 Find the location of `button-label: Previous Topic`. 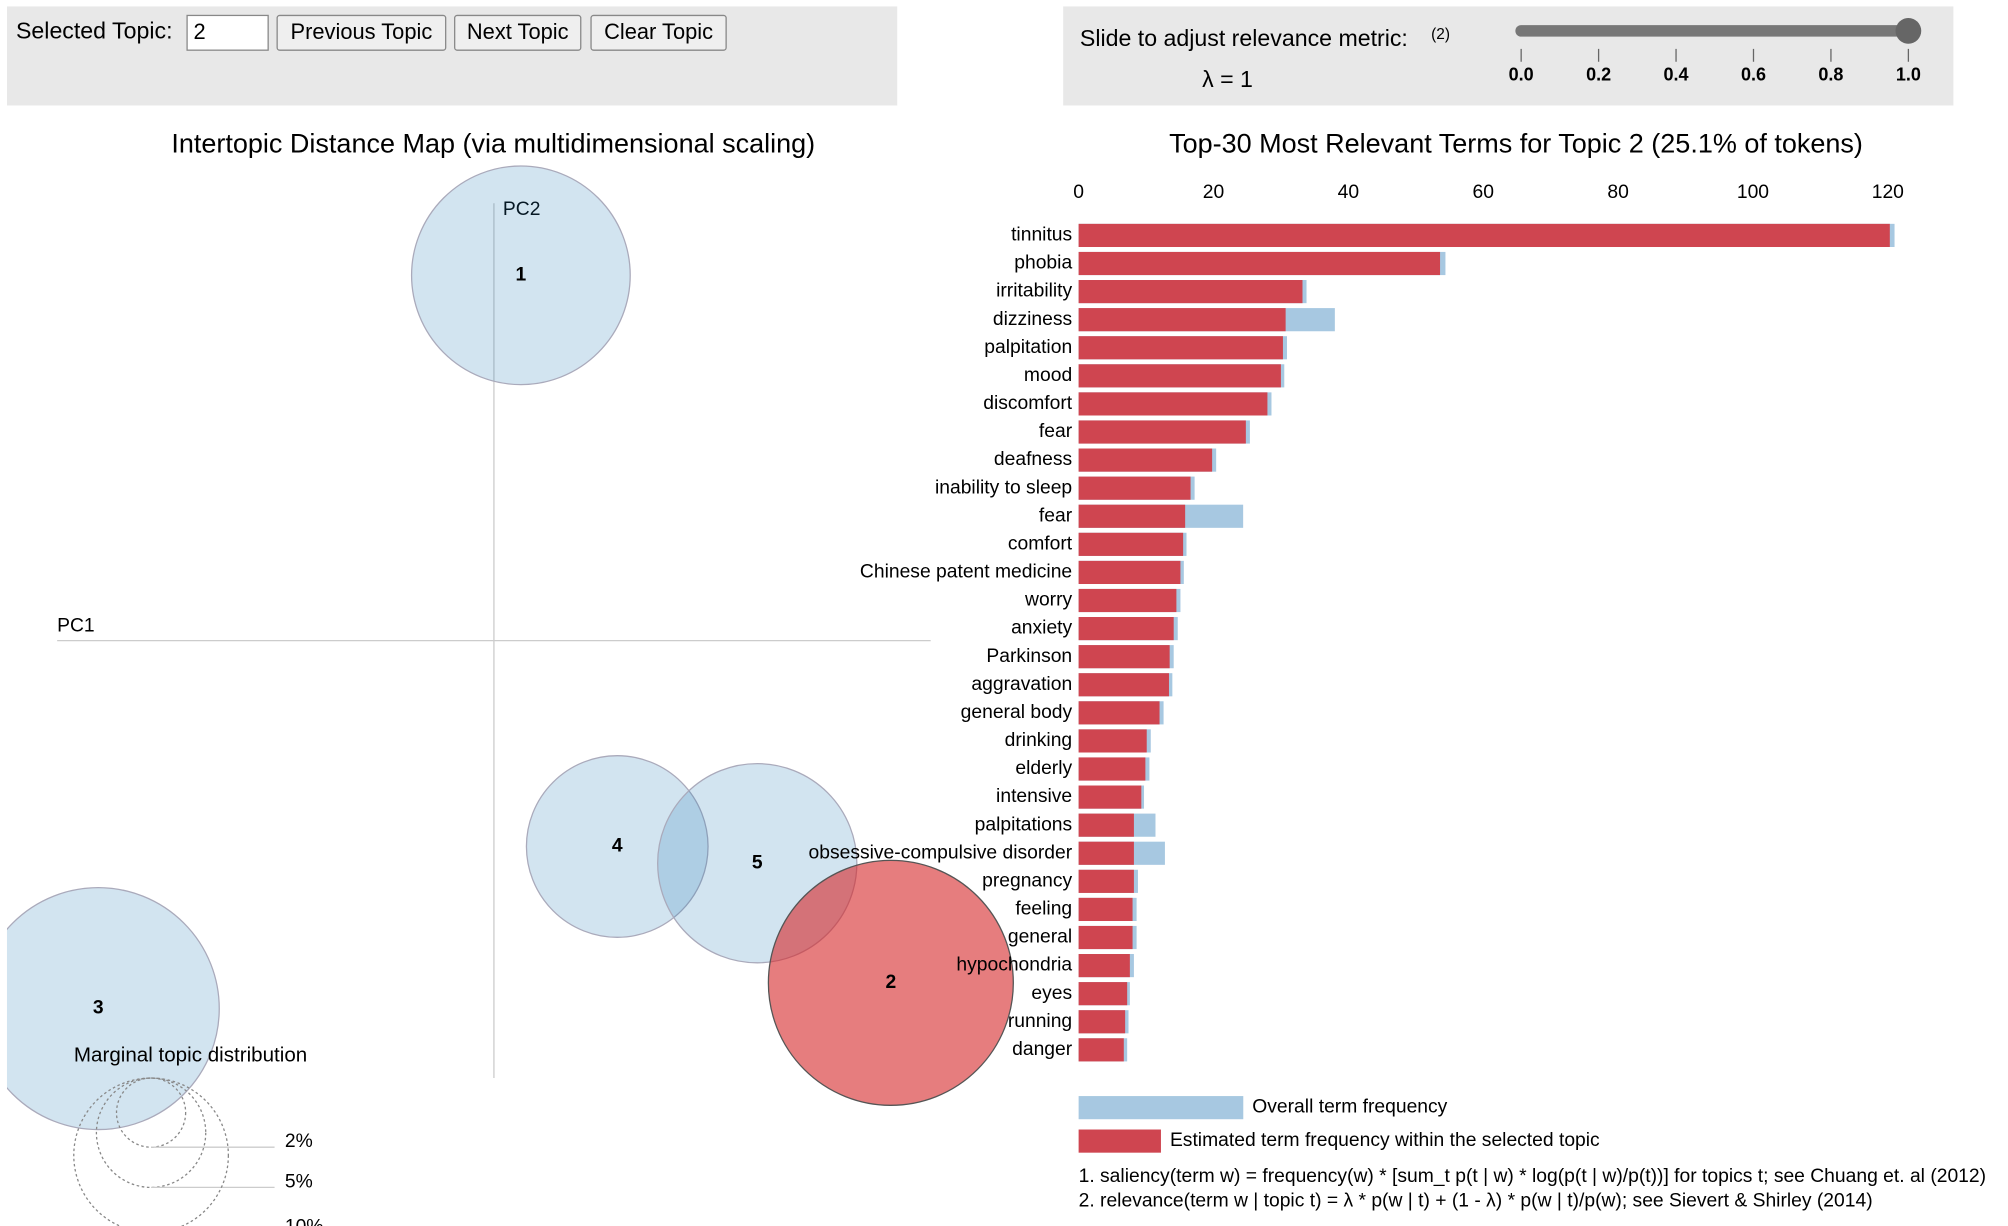

button-label: Previous Topic is located at coordinates (362, 31).